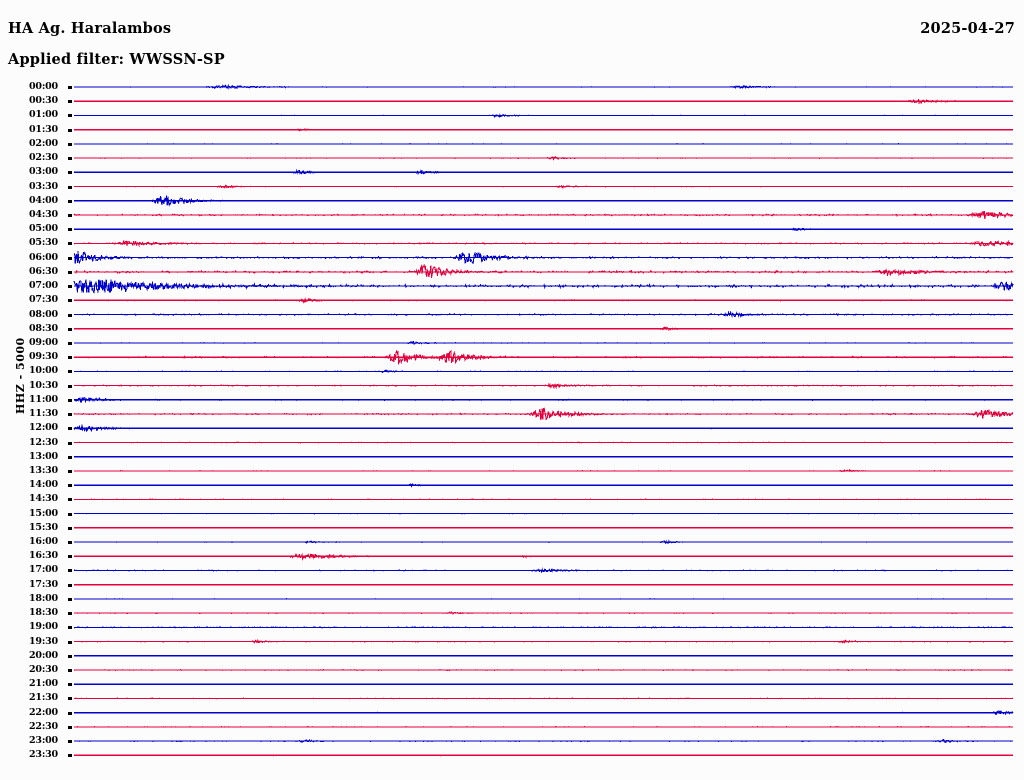 The height and width of the screenshot is (780, 1024). What do you see at coordinates (43, 442) in the screenshot?
I see `time-label-1230: 12:30` at bounding box center [43, 442].